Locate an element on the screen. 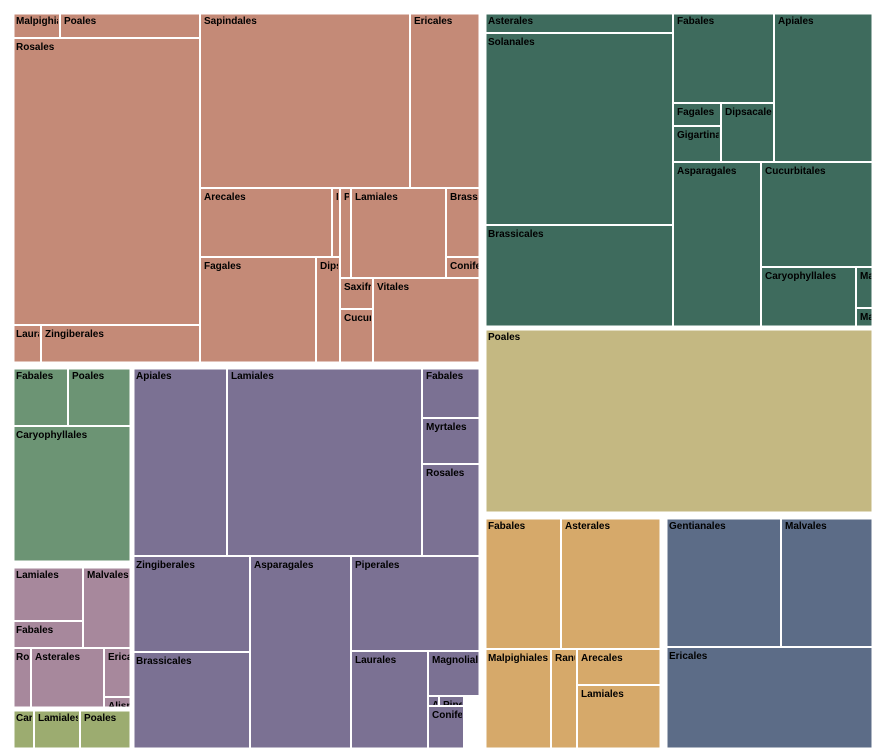 This screenshot has width=882, height=750. treemap-cell-ranunculales: Ranunculales is located at coordinates (585, 699).